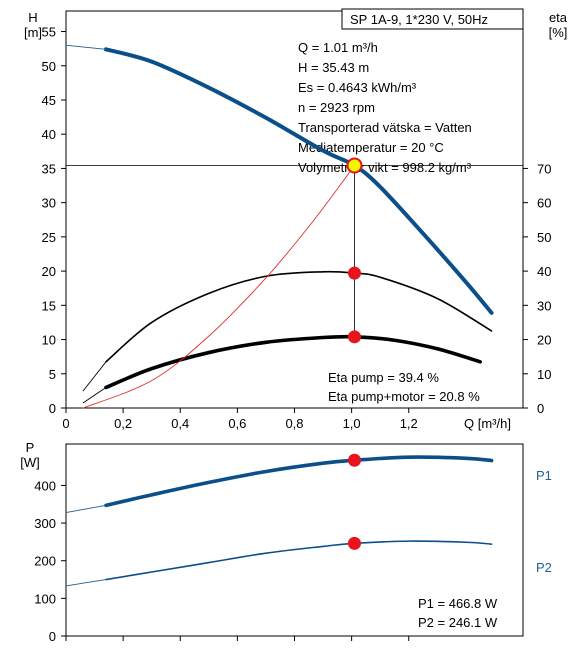  What do you see at coordinates (544, 475) in the screenshot?
I see `p1-series-label: P1` at bounding box center [544, 475].